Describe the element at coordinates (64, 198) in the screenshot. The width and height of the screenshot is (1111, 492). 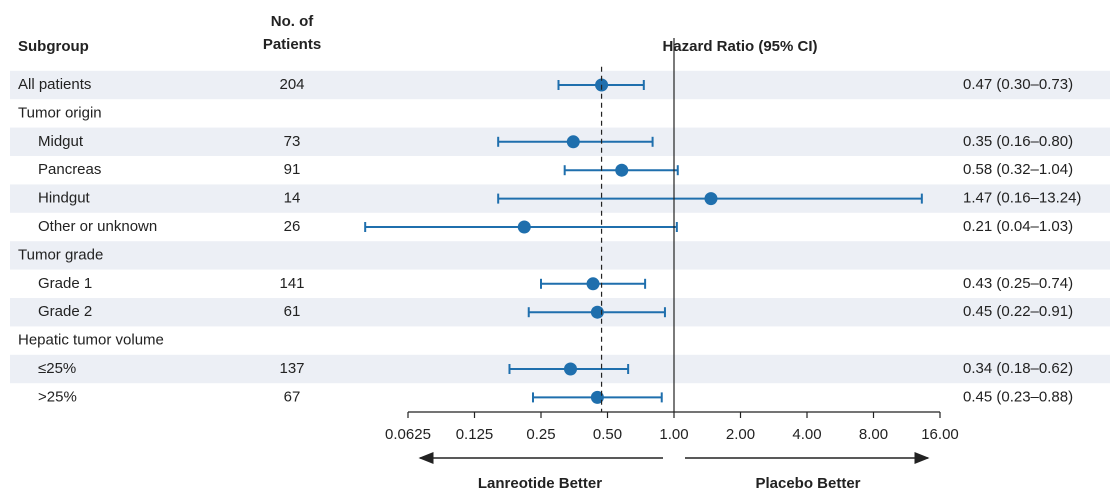
I see `subgroup-label: Hindgut` at that location.